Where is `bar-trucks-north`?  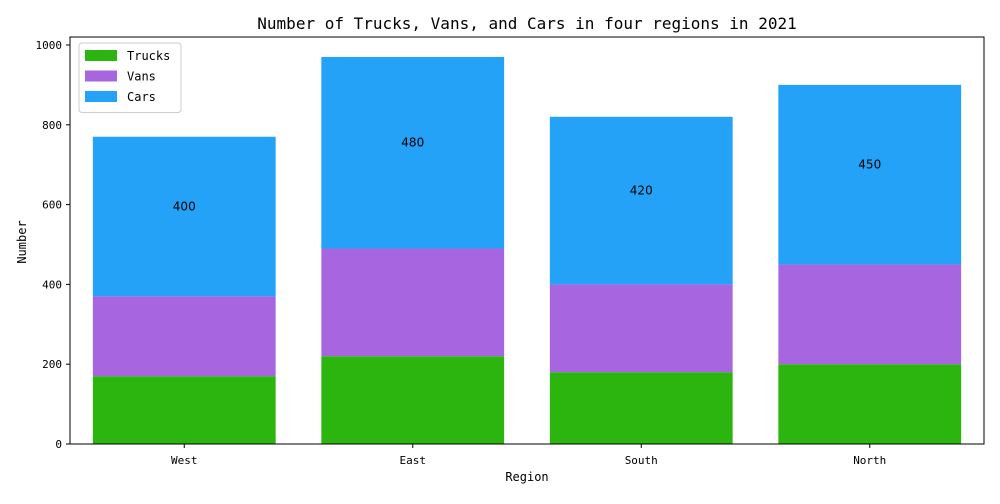
bar-trucks-north is located at coordinates (870, 404).